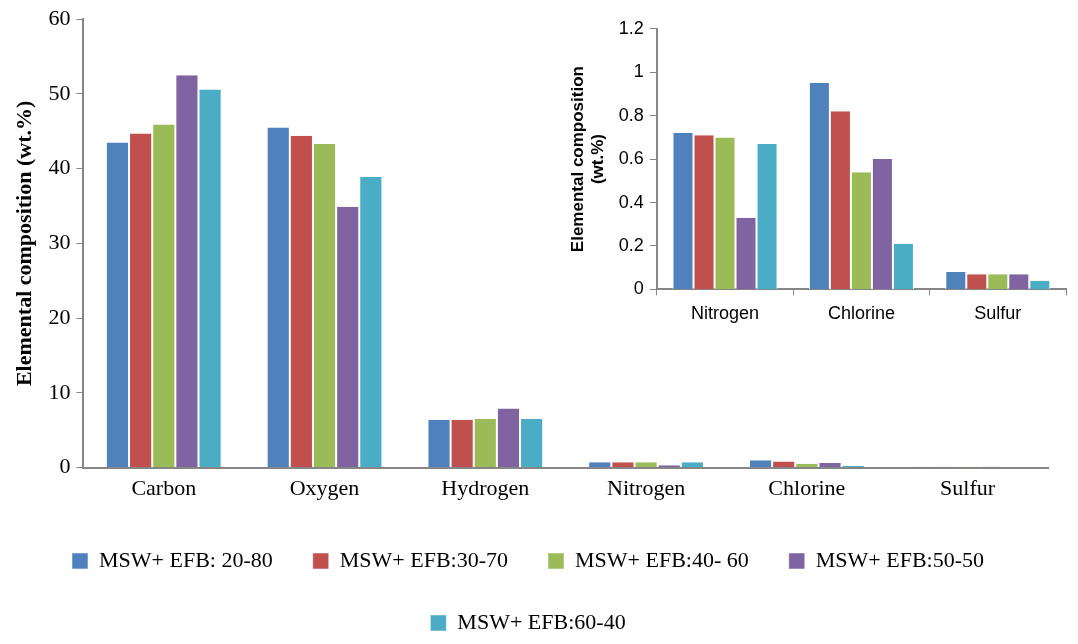  What do you see at coordinates (324, 487) in the screenshot?
I see `x-tick-label: Oxygen` at bounding box center [324, 487].